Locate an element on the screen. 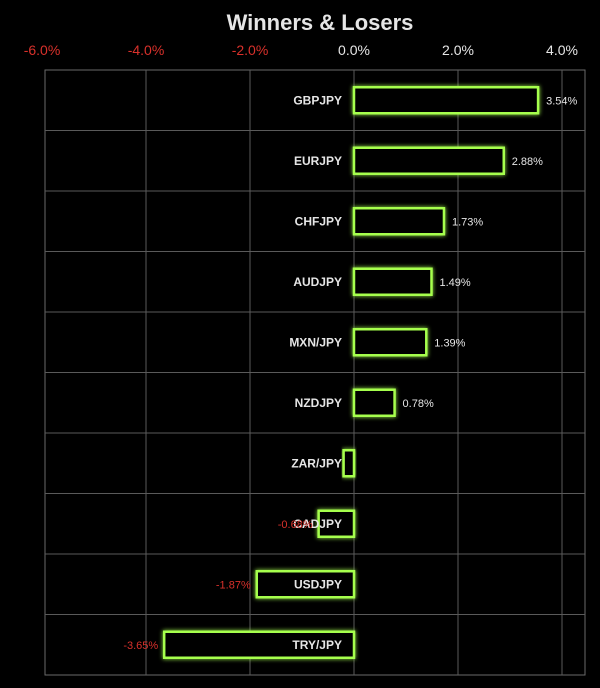 The width and height of the screenshot is (600, 688). chart-title: Winners & Losers is located at coordinates (320, 22).